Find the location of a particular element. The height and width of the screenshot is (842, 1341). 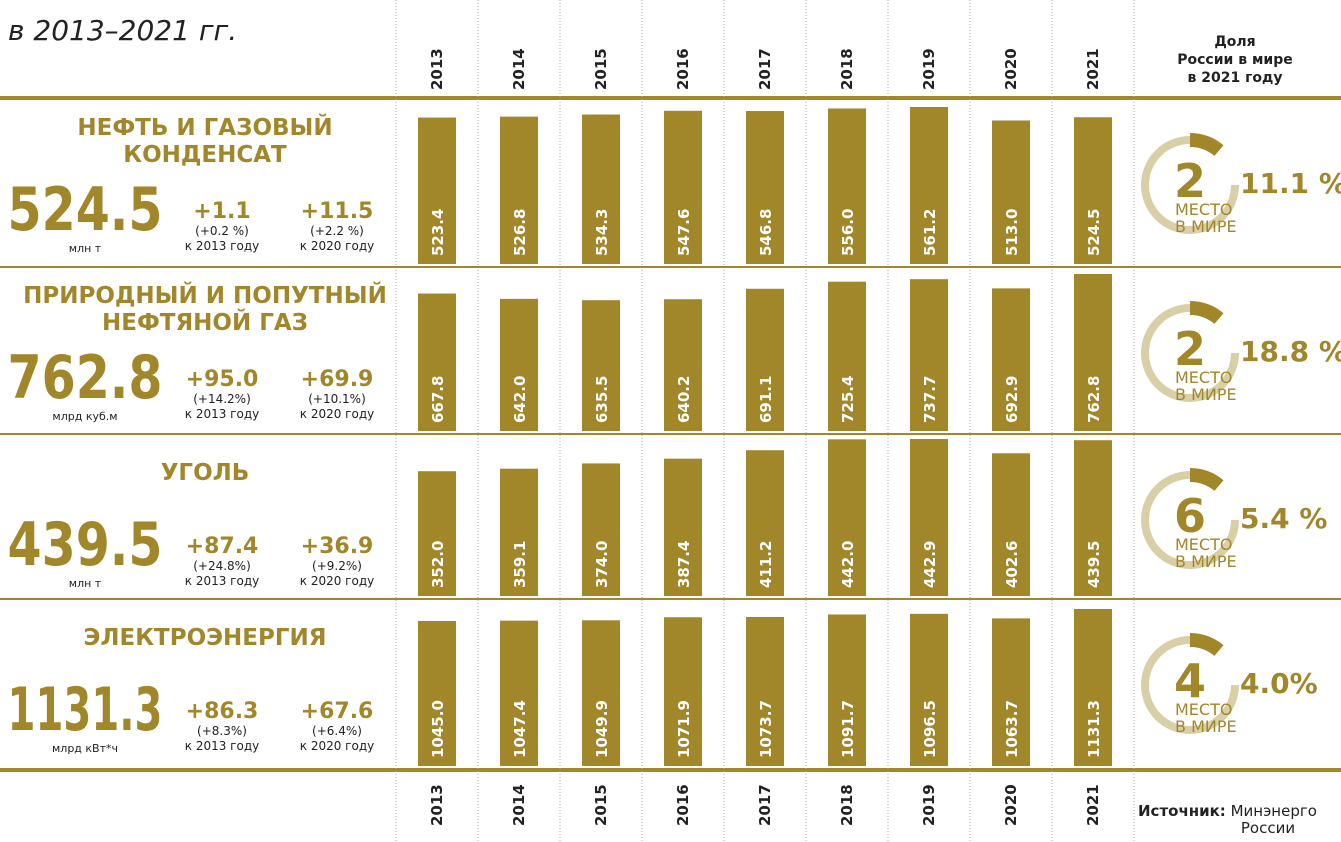

bar-value-label: 546.8 is located at coordinates (766, 232).